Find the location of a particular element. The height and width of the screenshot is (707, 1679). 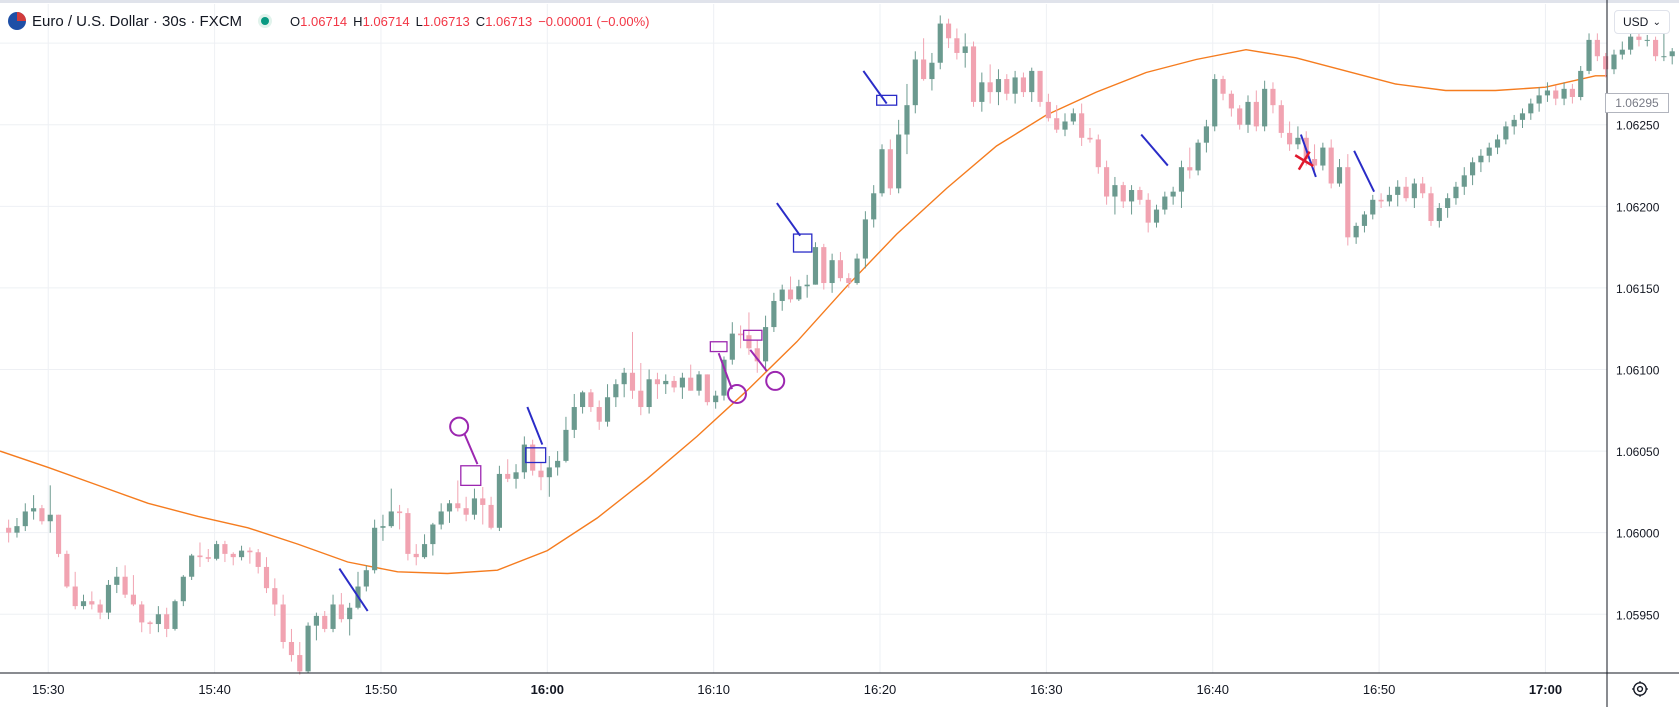

price-tick-label: 1.05950 is located at coordinates (1638, 615).